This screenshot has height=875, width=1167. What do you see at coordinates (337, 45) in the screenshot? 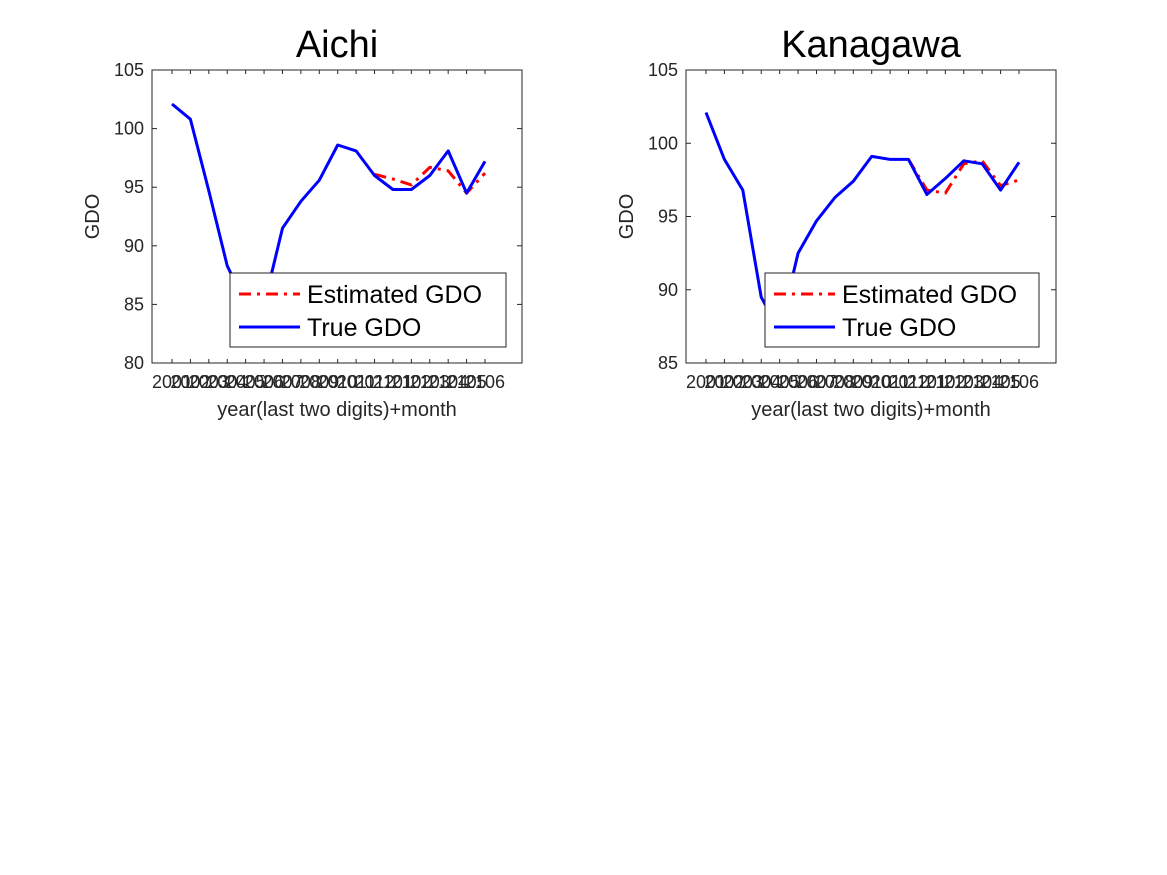
I see `chart-title: Aichi` at bounding box center [337, 45].